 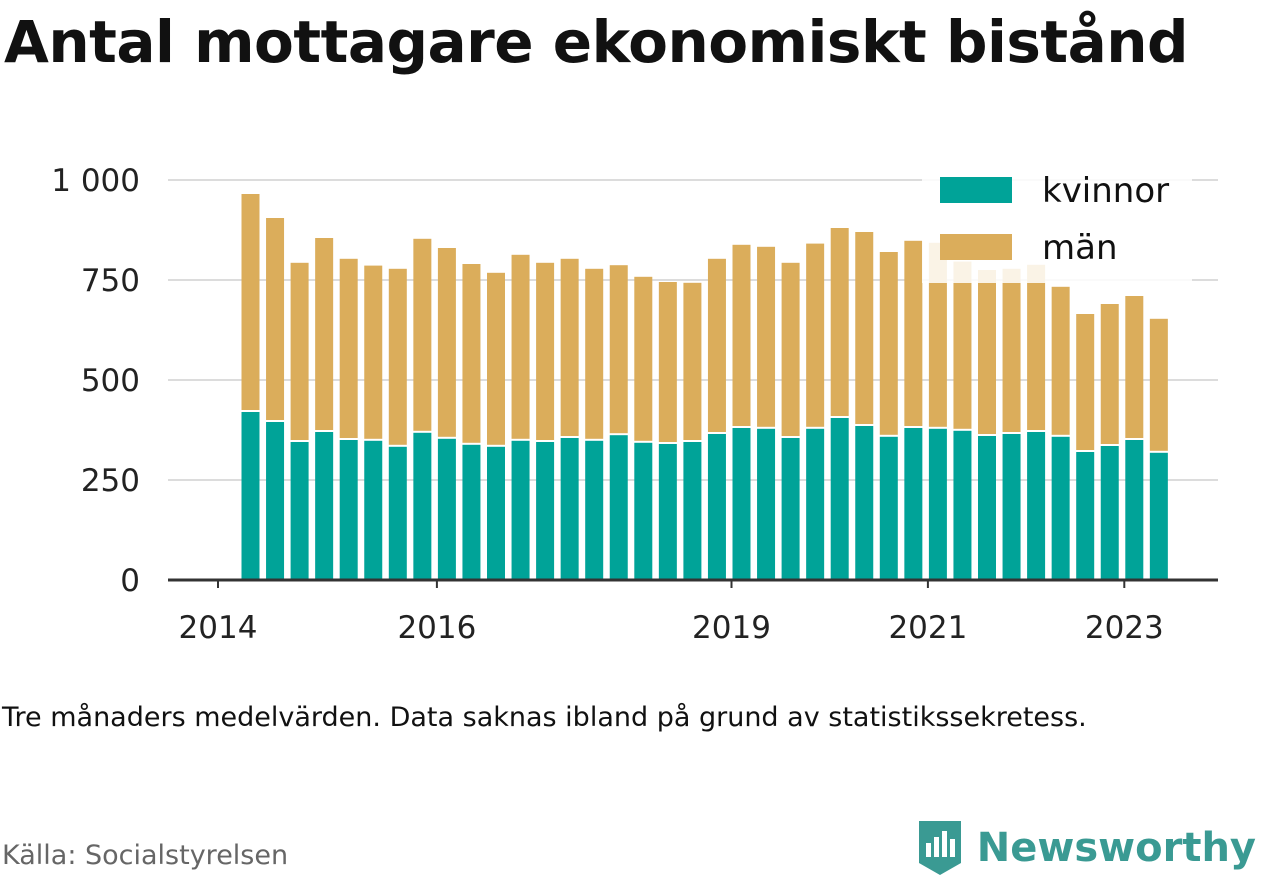 I want to click on y-axis: 0 250 500 750 1 000, so click(x=95, y=381).